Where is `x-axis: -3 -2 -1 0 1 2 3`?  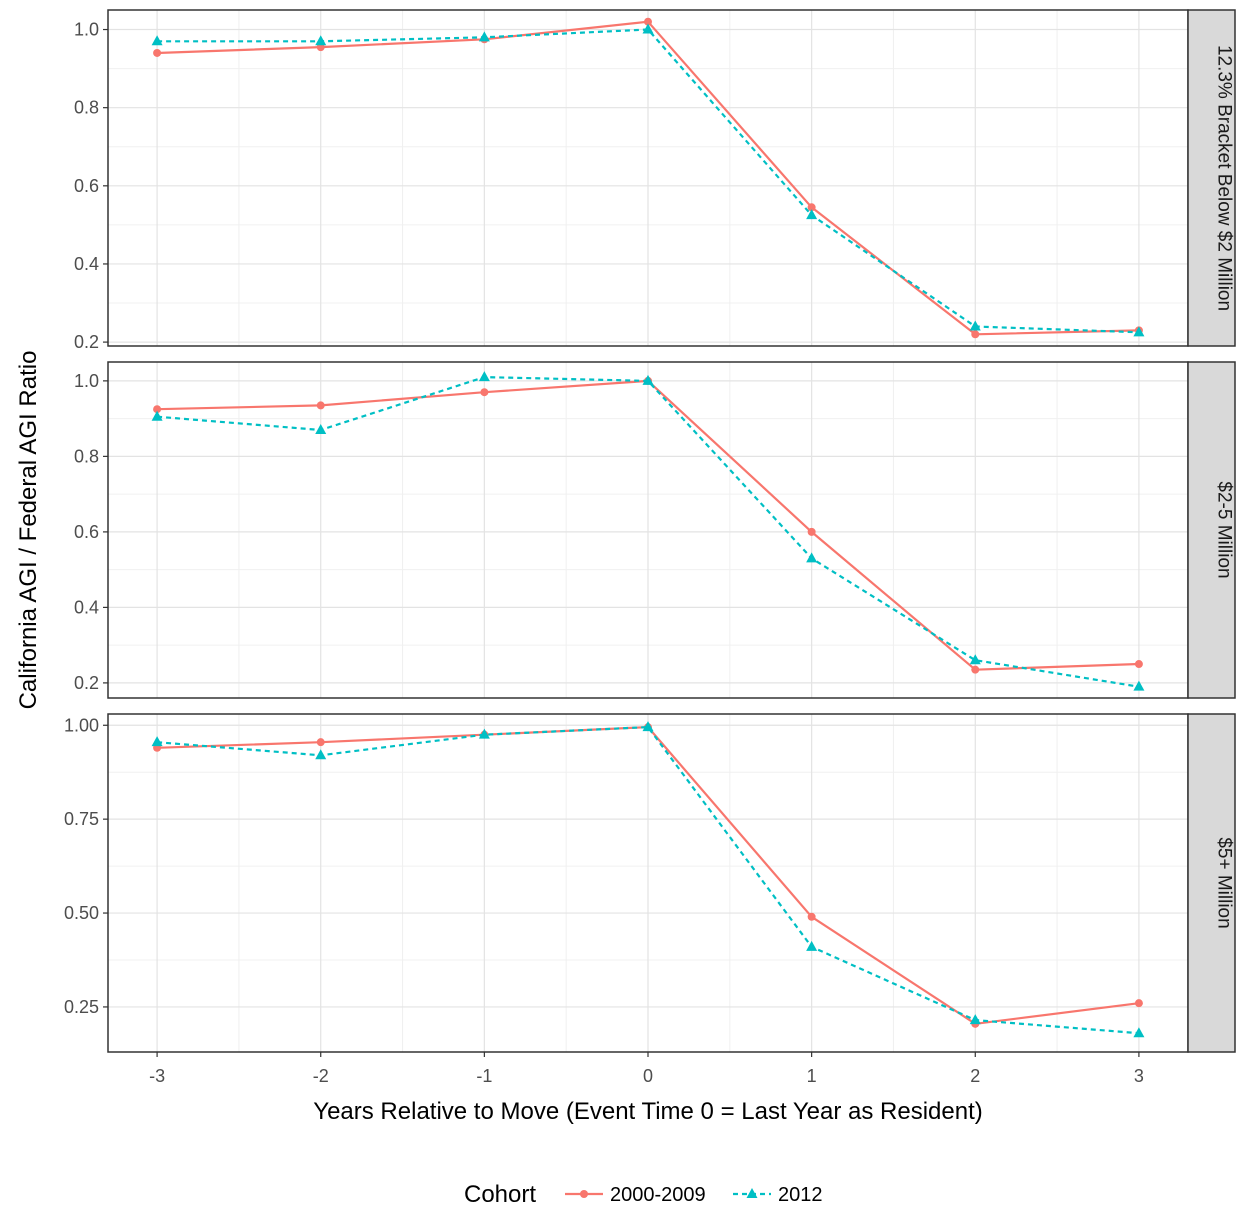
x-axis: -3 -2 -1 0 1 2 3 is located at coordinates (646, 1069).